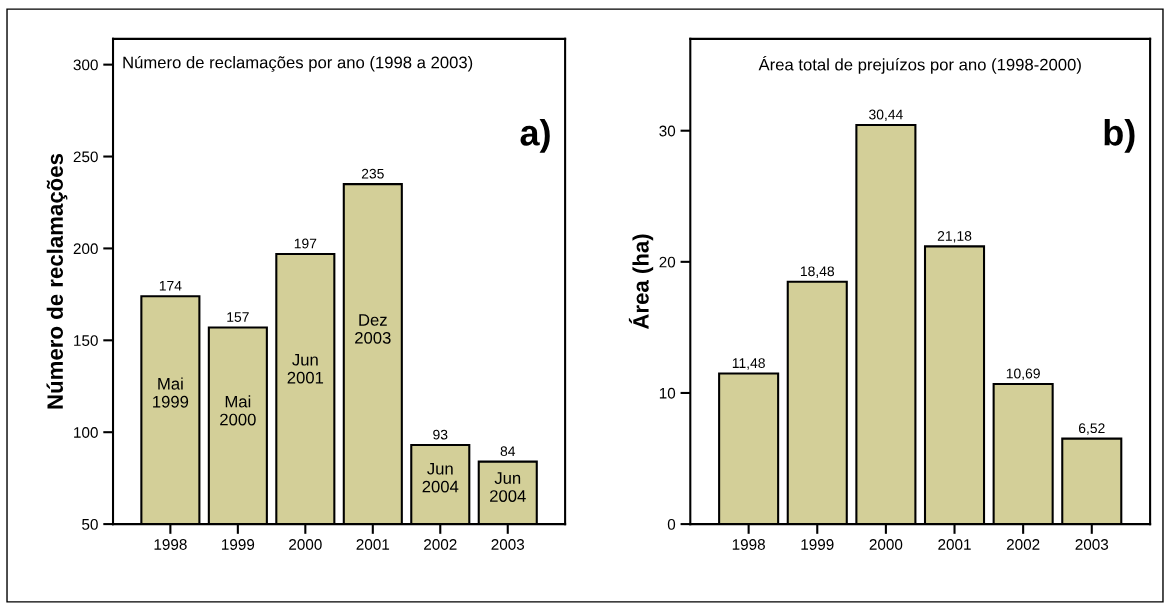 The height and width of the screenshot is (608, 1170). I want to click on data-label: 6,52, so click(1091, 429).